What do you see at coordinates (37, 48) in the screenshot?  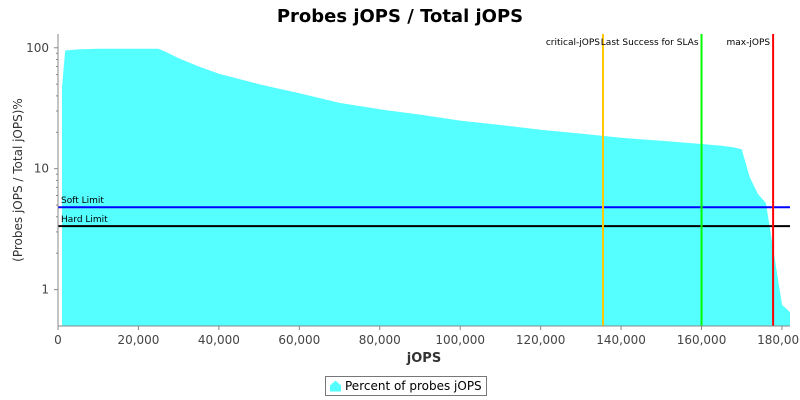 I see `y-tick-label: 100` at bounding box center [37, 48].